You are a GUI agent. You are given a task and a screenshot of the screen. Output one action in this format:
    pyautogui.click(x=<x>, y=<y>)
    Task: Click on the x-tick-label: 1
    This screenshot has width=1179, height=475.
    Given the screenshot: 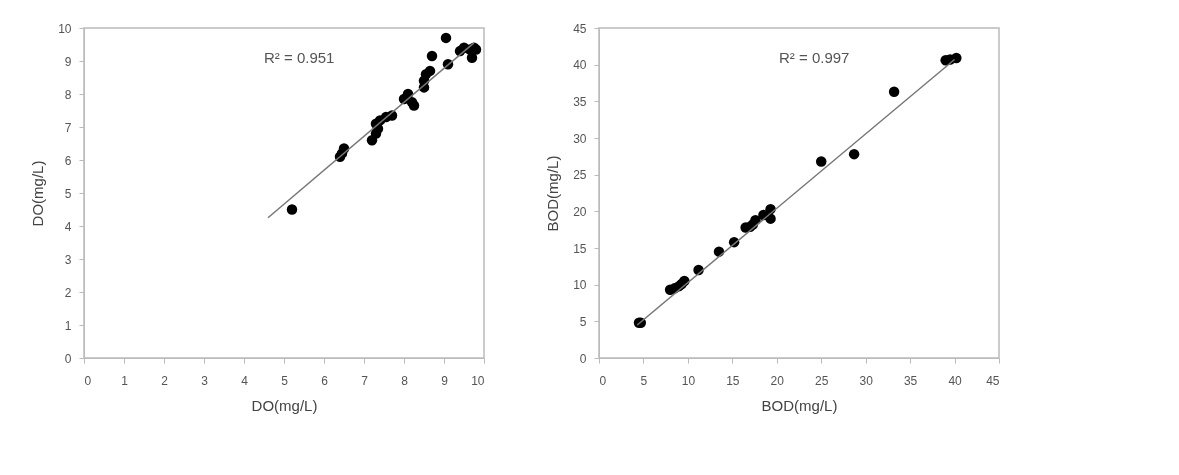 What is the action you would take?
    pyautogui.click(x=125, y=380)
    